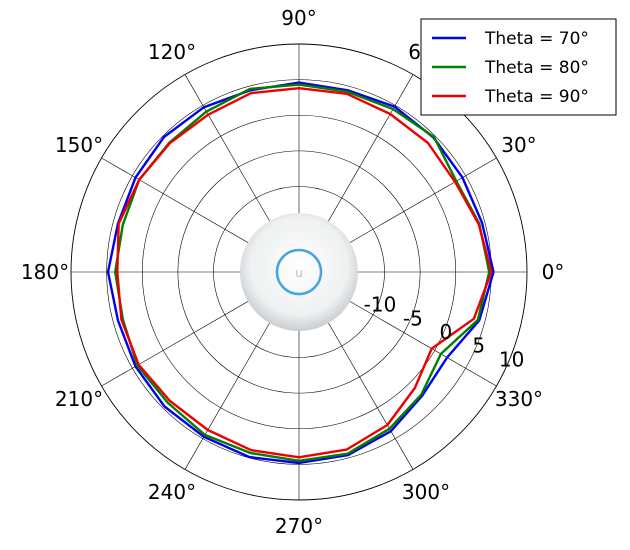 Image resolution: width=630 pixels, height=550 pixels. Describe the element at coordinates (172, 52) in the screenshot. I see `angle-tick-label: 120°` at that location.